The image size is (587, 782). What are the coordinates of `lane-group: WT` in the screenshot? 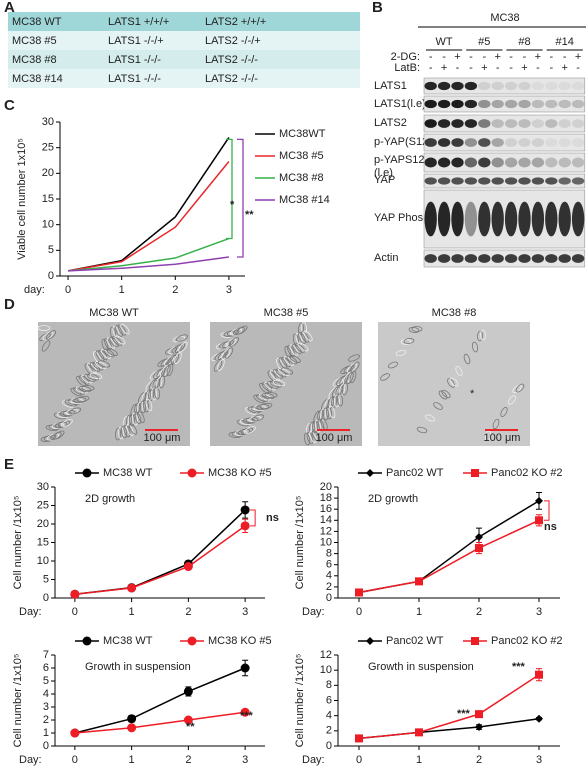 It's located at (444, 42).